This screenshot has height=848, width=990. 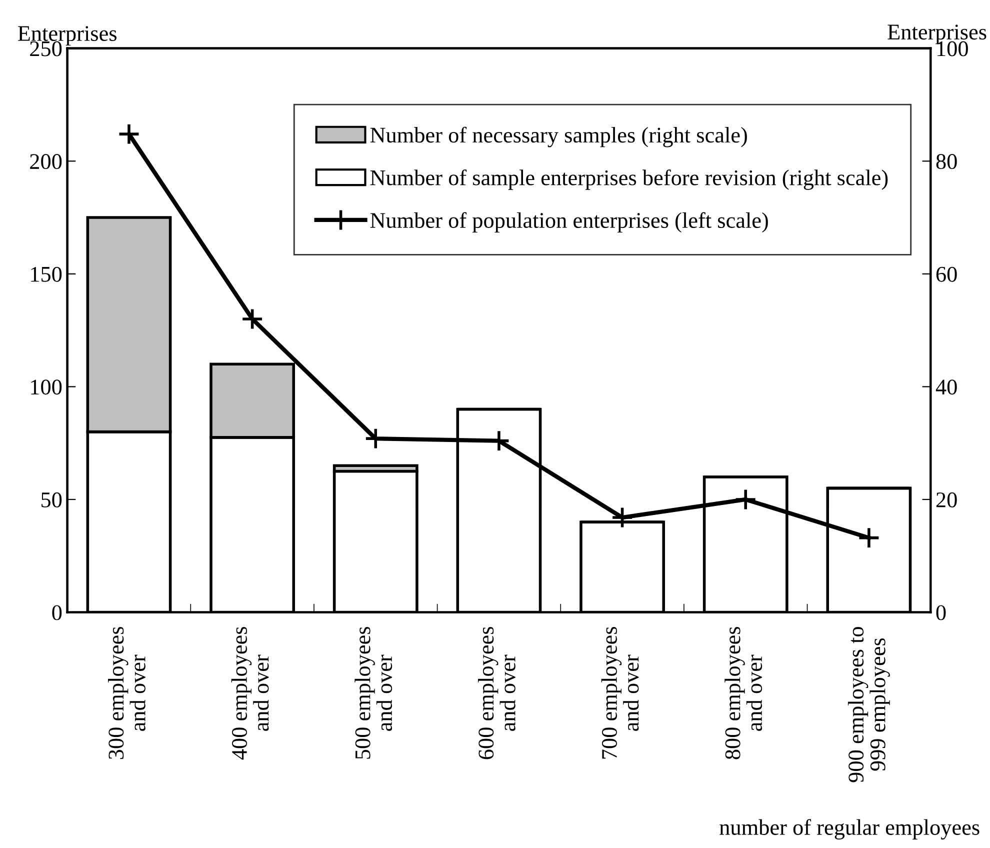 What do you see at coordinates (629, 179) in the screenshot?
I see `legend-label: Number of sample enterprises before revision (right scale)` at bounding box center [629, 179].